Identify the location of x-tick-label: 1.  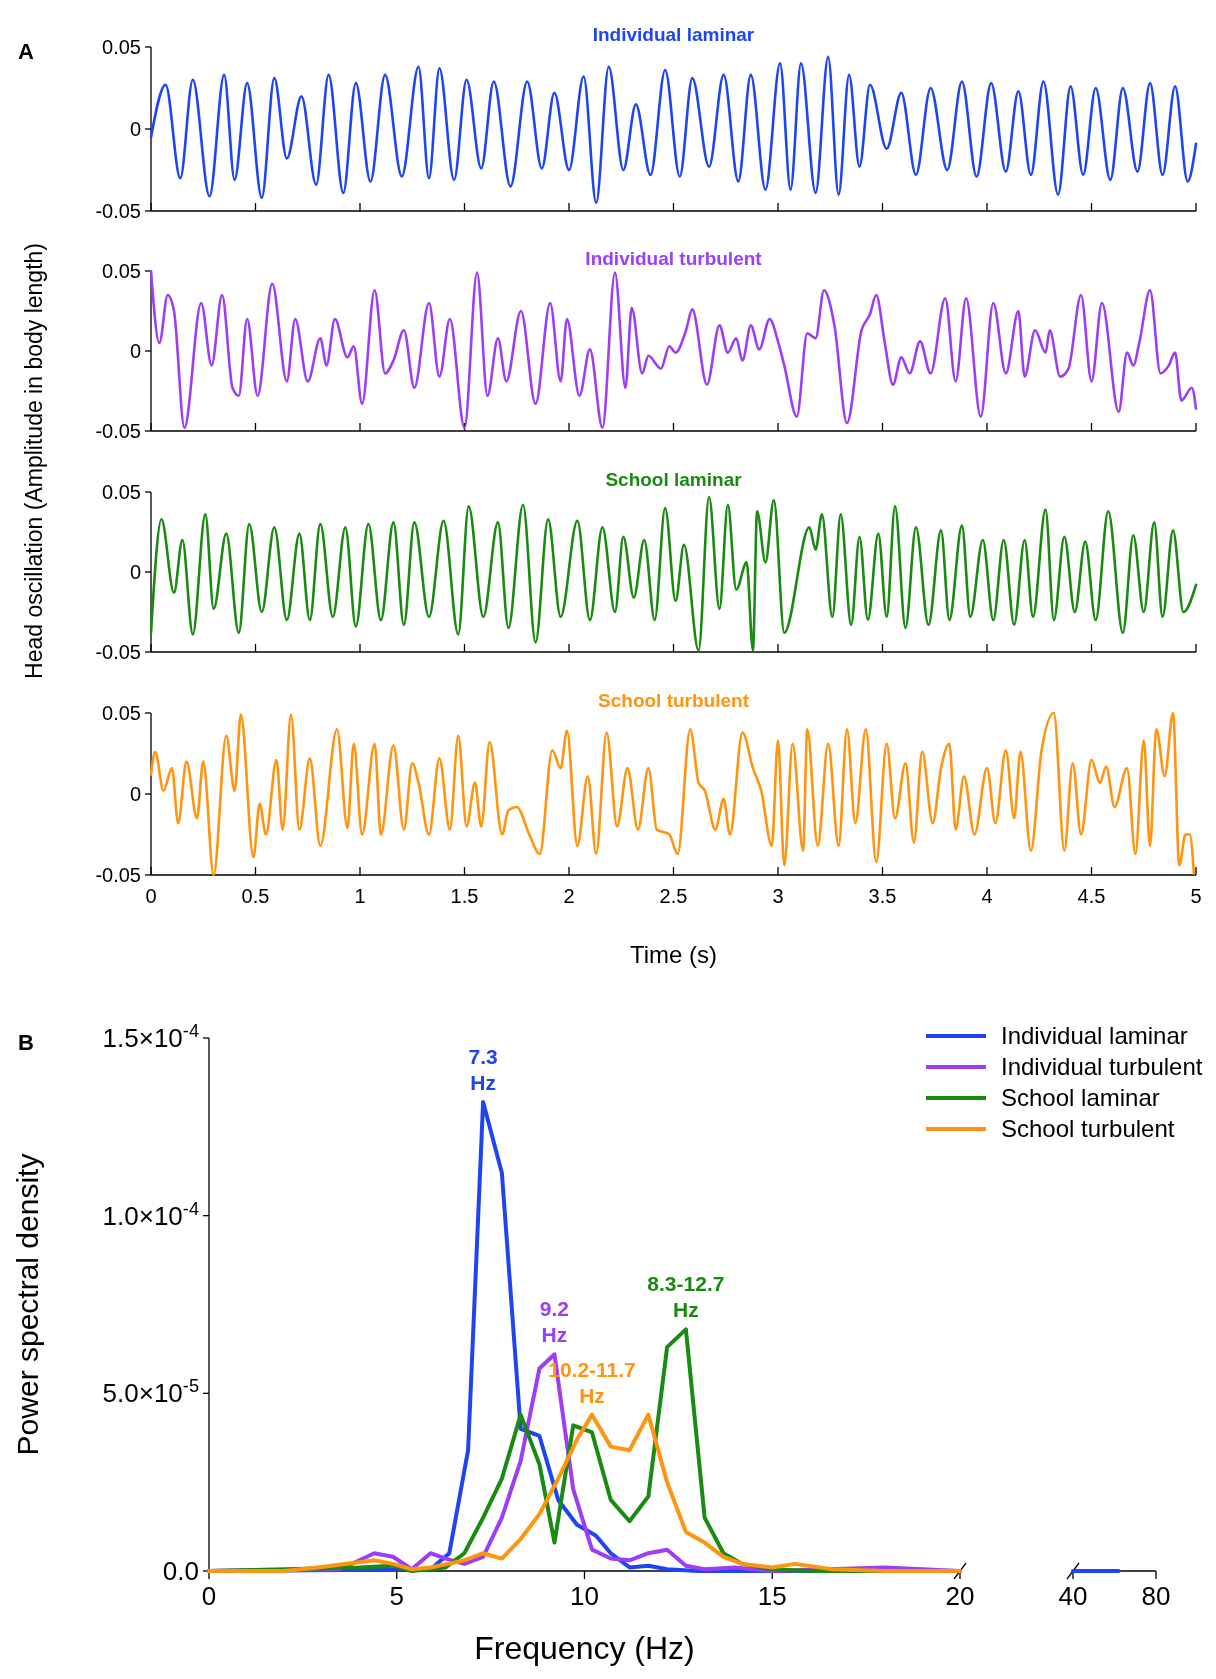
(360, 896).